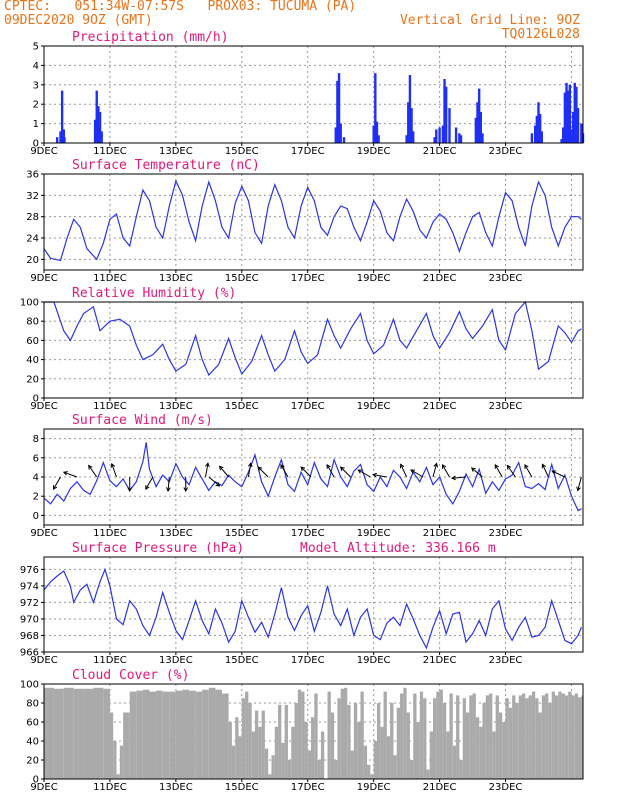  Describe the element at coordinates (312, 477) in the screenshot. I see `series-line` at that location.